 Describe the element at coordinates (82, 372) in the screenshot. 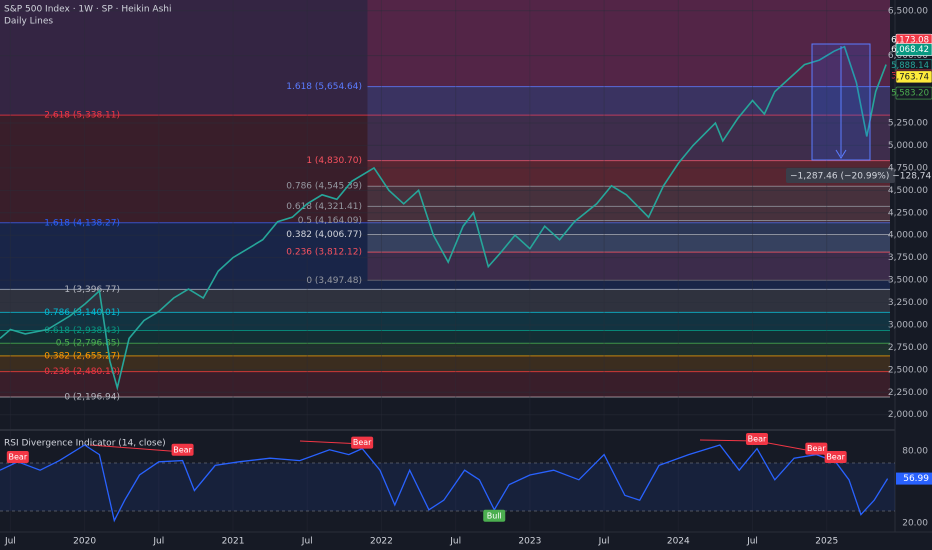

I see `fib-label: 0.236 (2,480.10)` at that location.